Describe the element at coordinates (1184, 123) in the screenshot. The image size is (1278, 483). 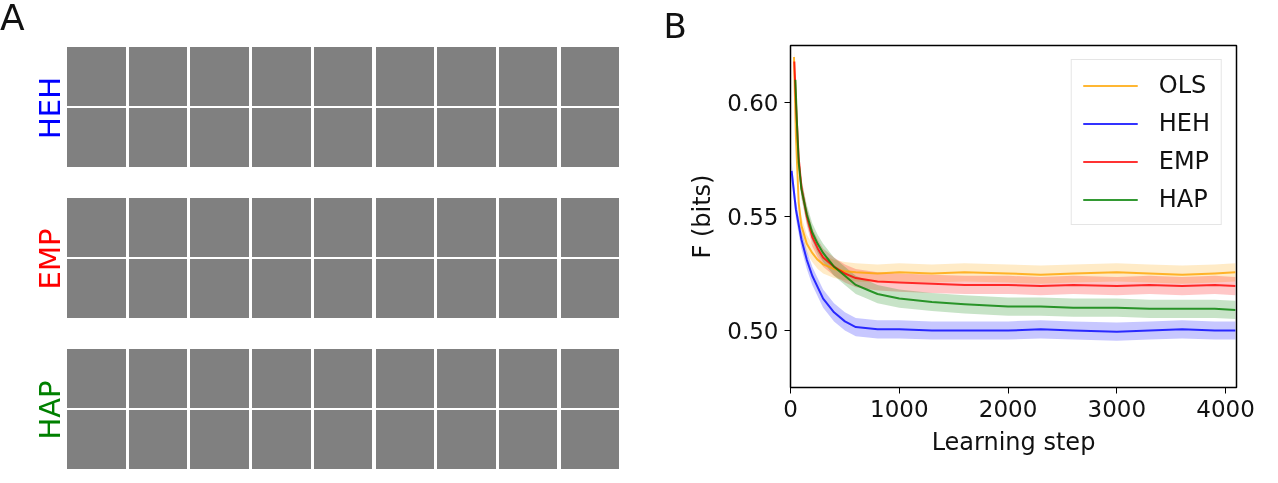
I see `legend-label: HEH` at that location.